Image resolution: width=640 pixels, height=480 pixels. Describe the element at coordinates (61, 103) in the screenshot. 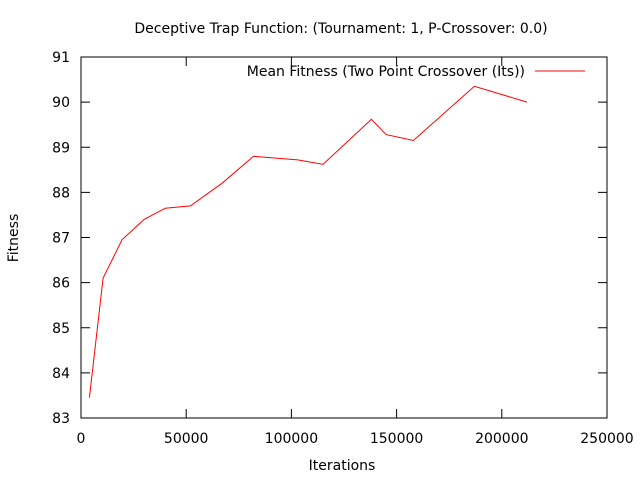

I see `y-tick-label: 90` at that location.